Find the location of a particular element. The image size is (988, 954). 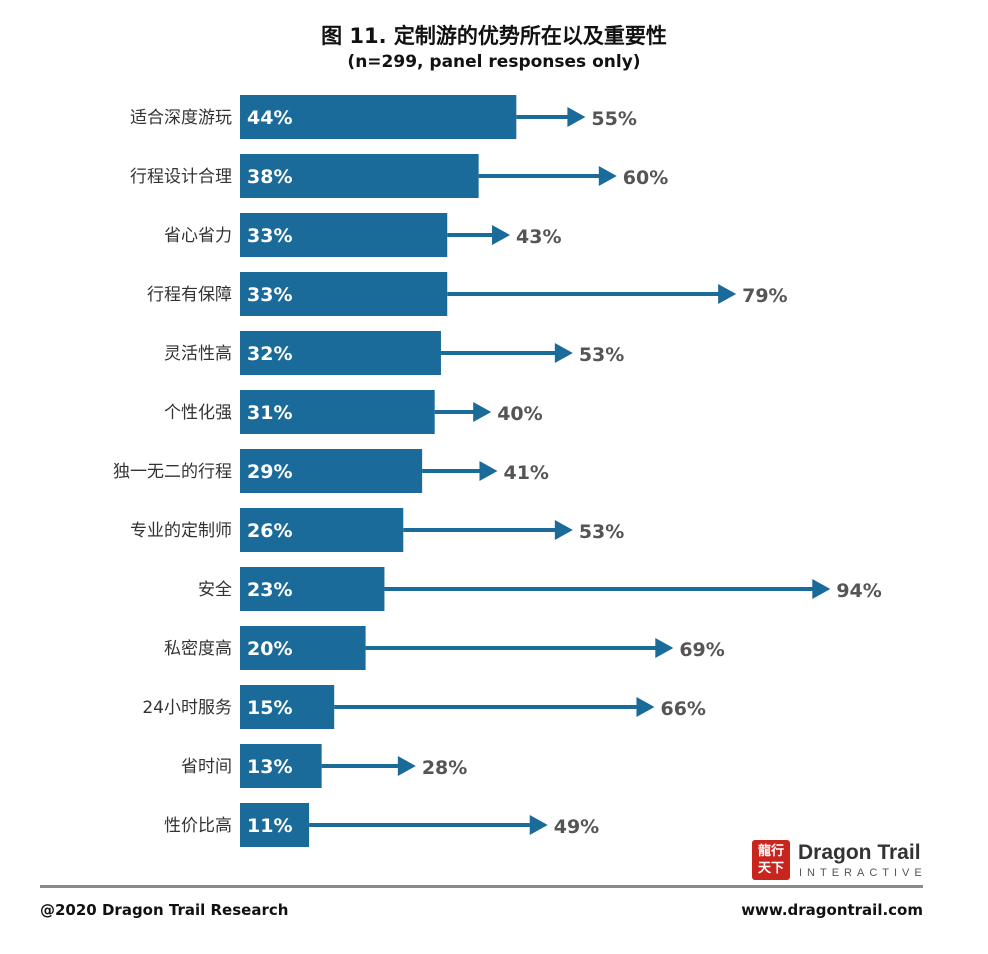

arrow-value-label: 41% is located at coordinates (525, 473).